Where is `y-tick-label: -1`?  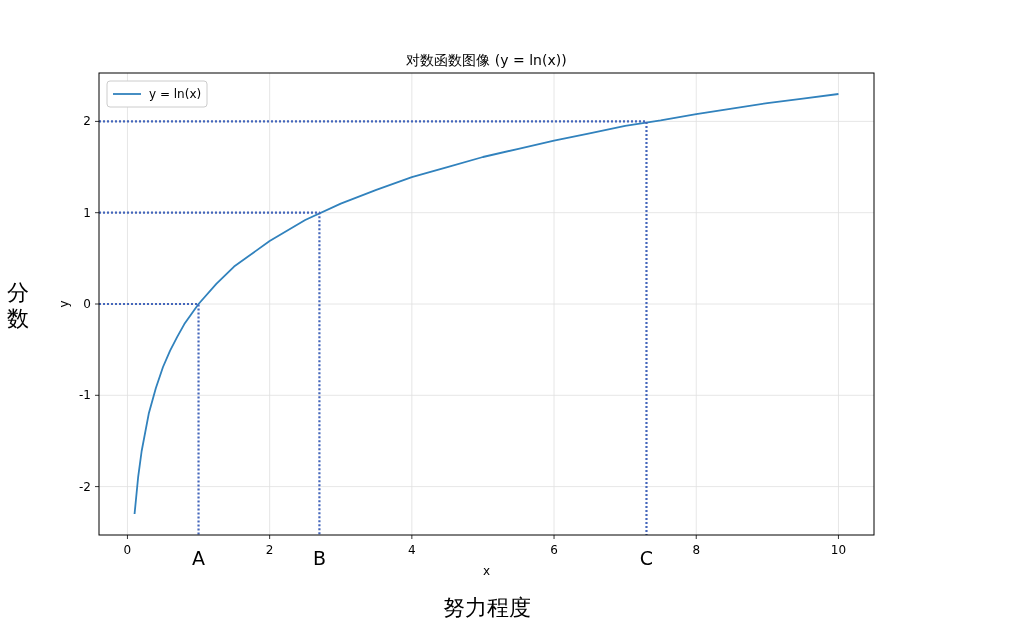
y-tick-label: -1 is located at coordinates (85, 395).